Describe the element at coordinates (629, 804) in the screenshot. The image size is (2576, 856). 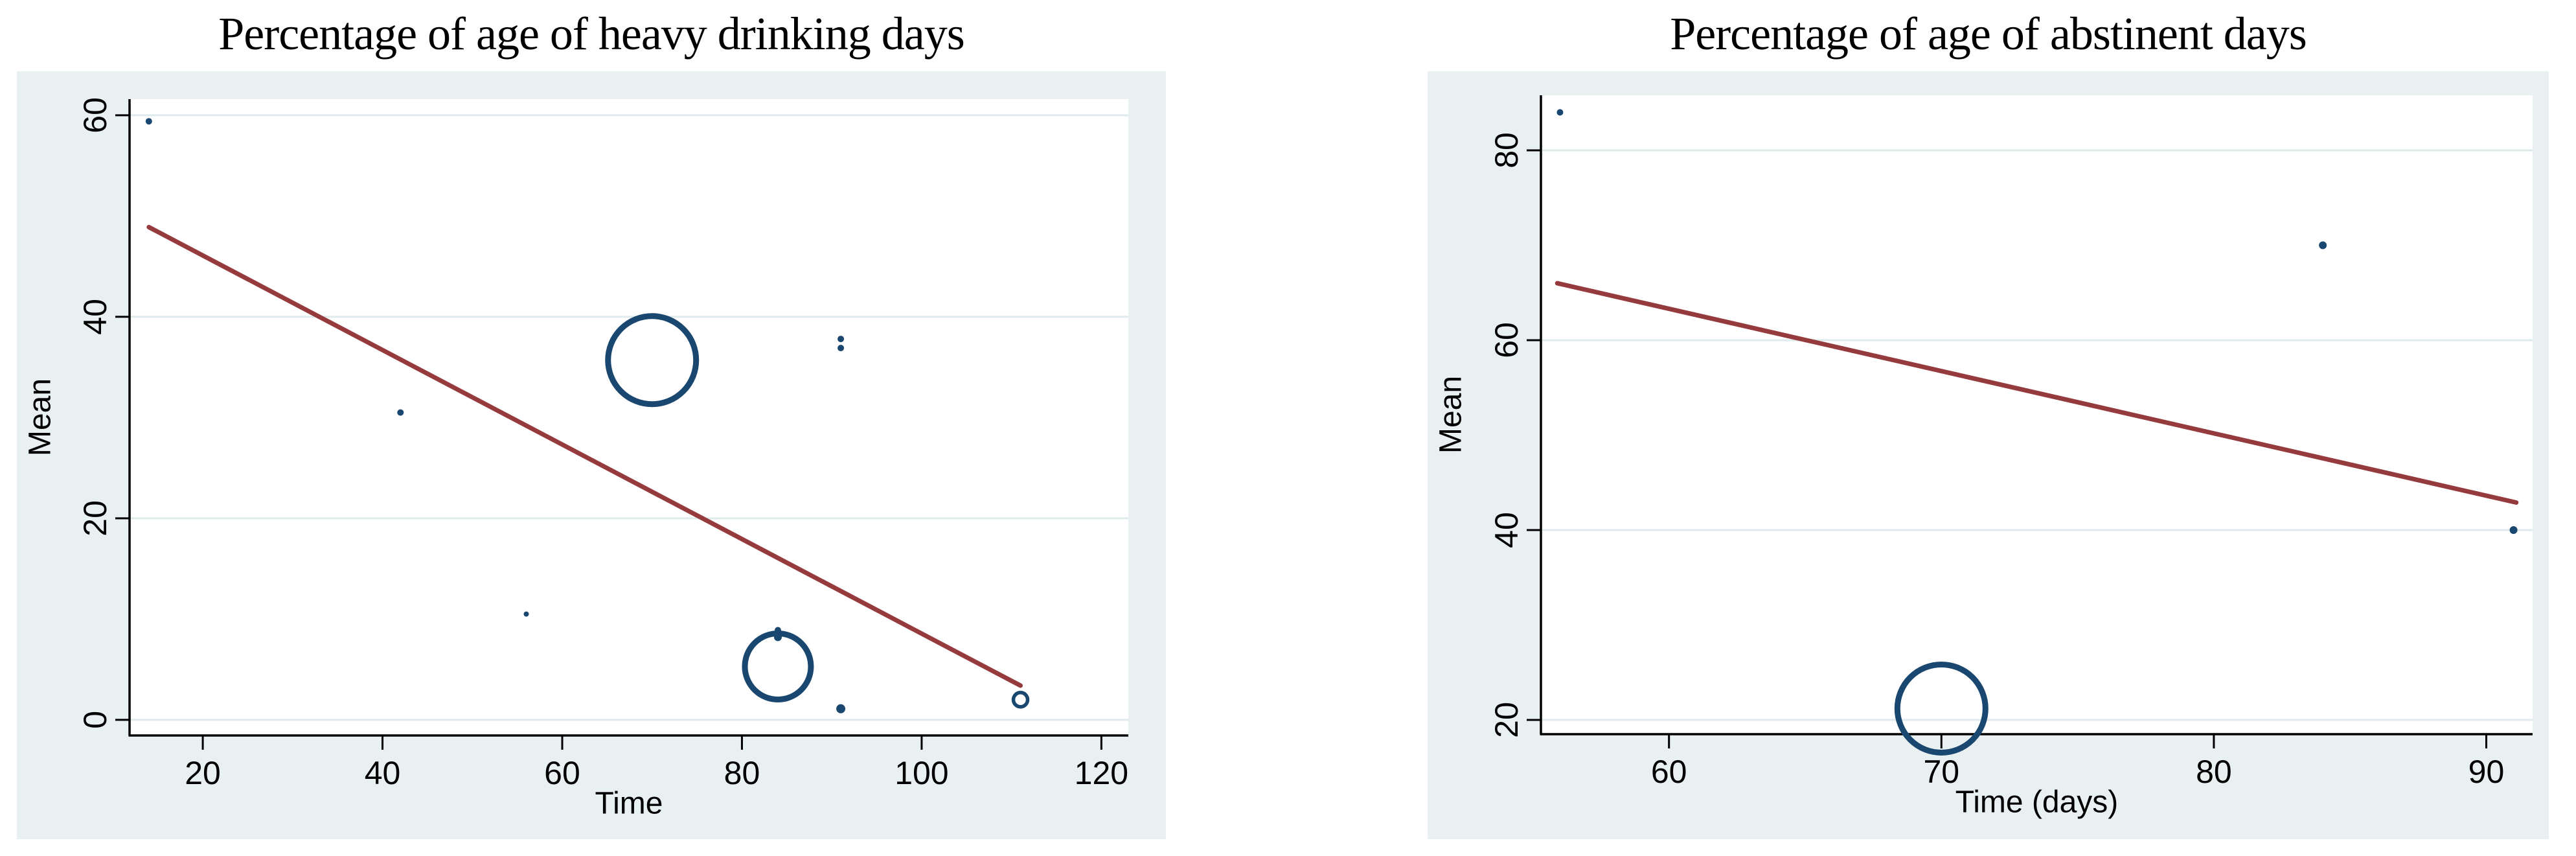
I see `x-axis-title: Time` at that location.